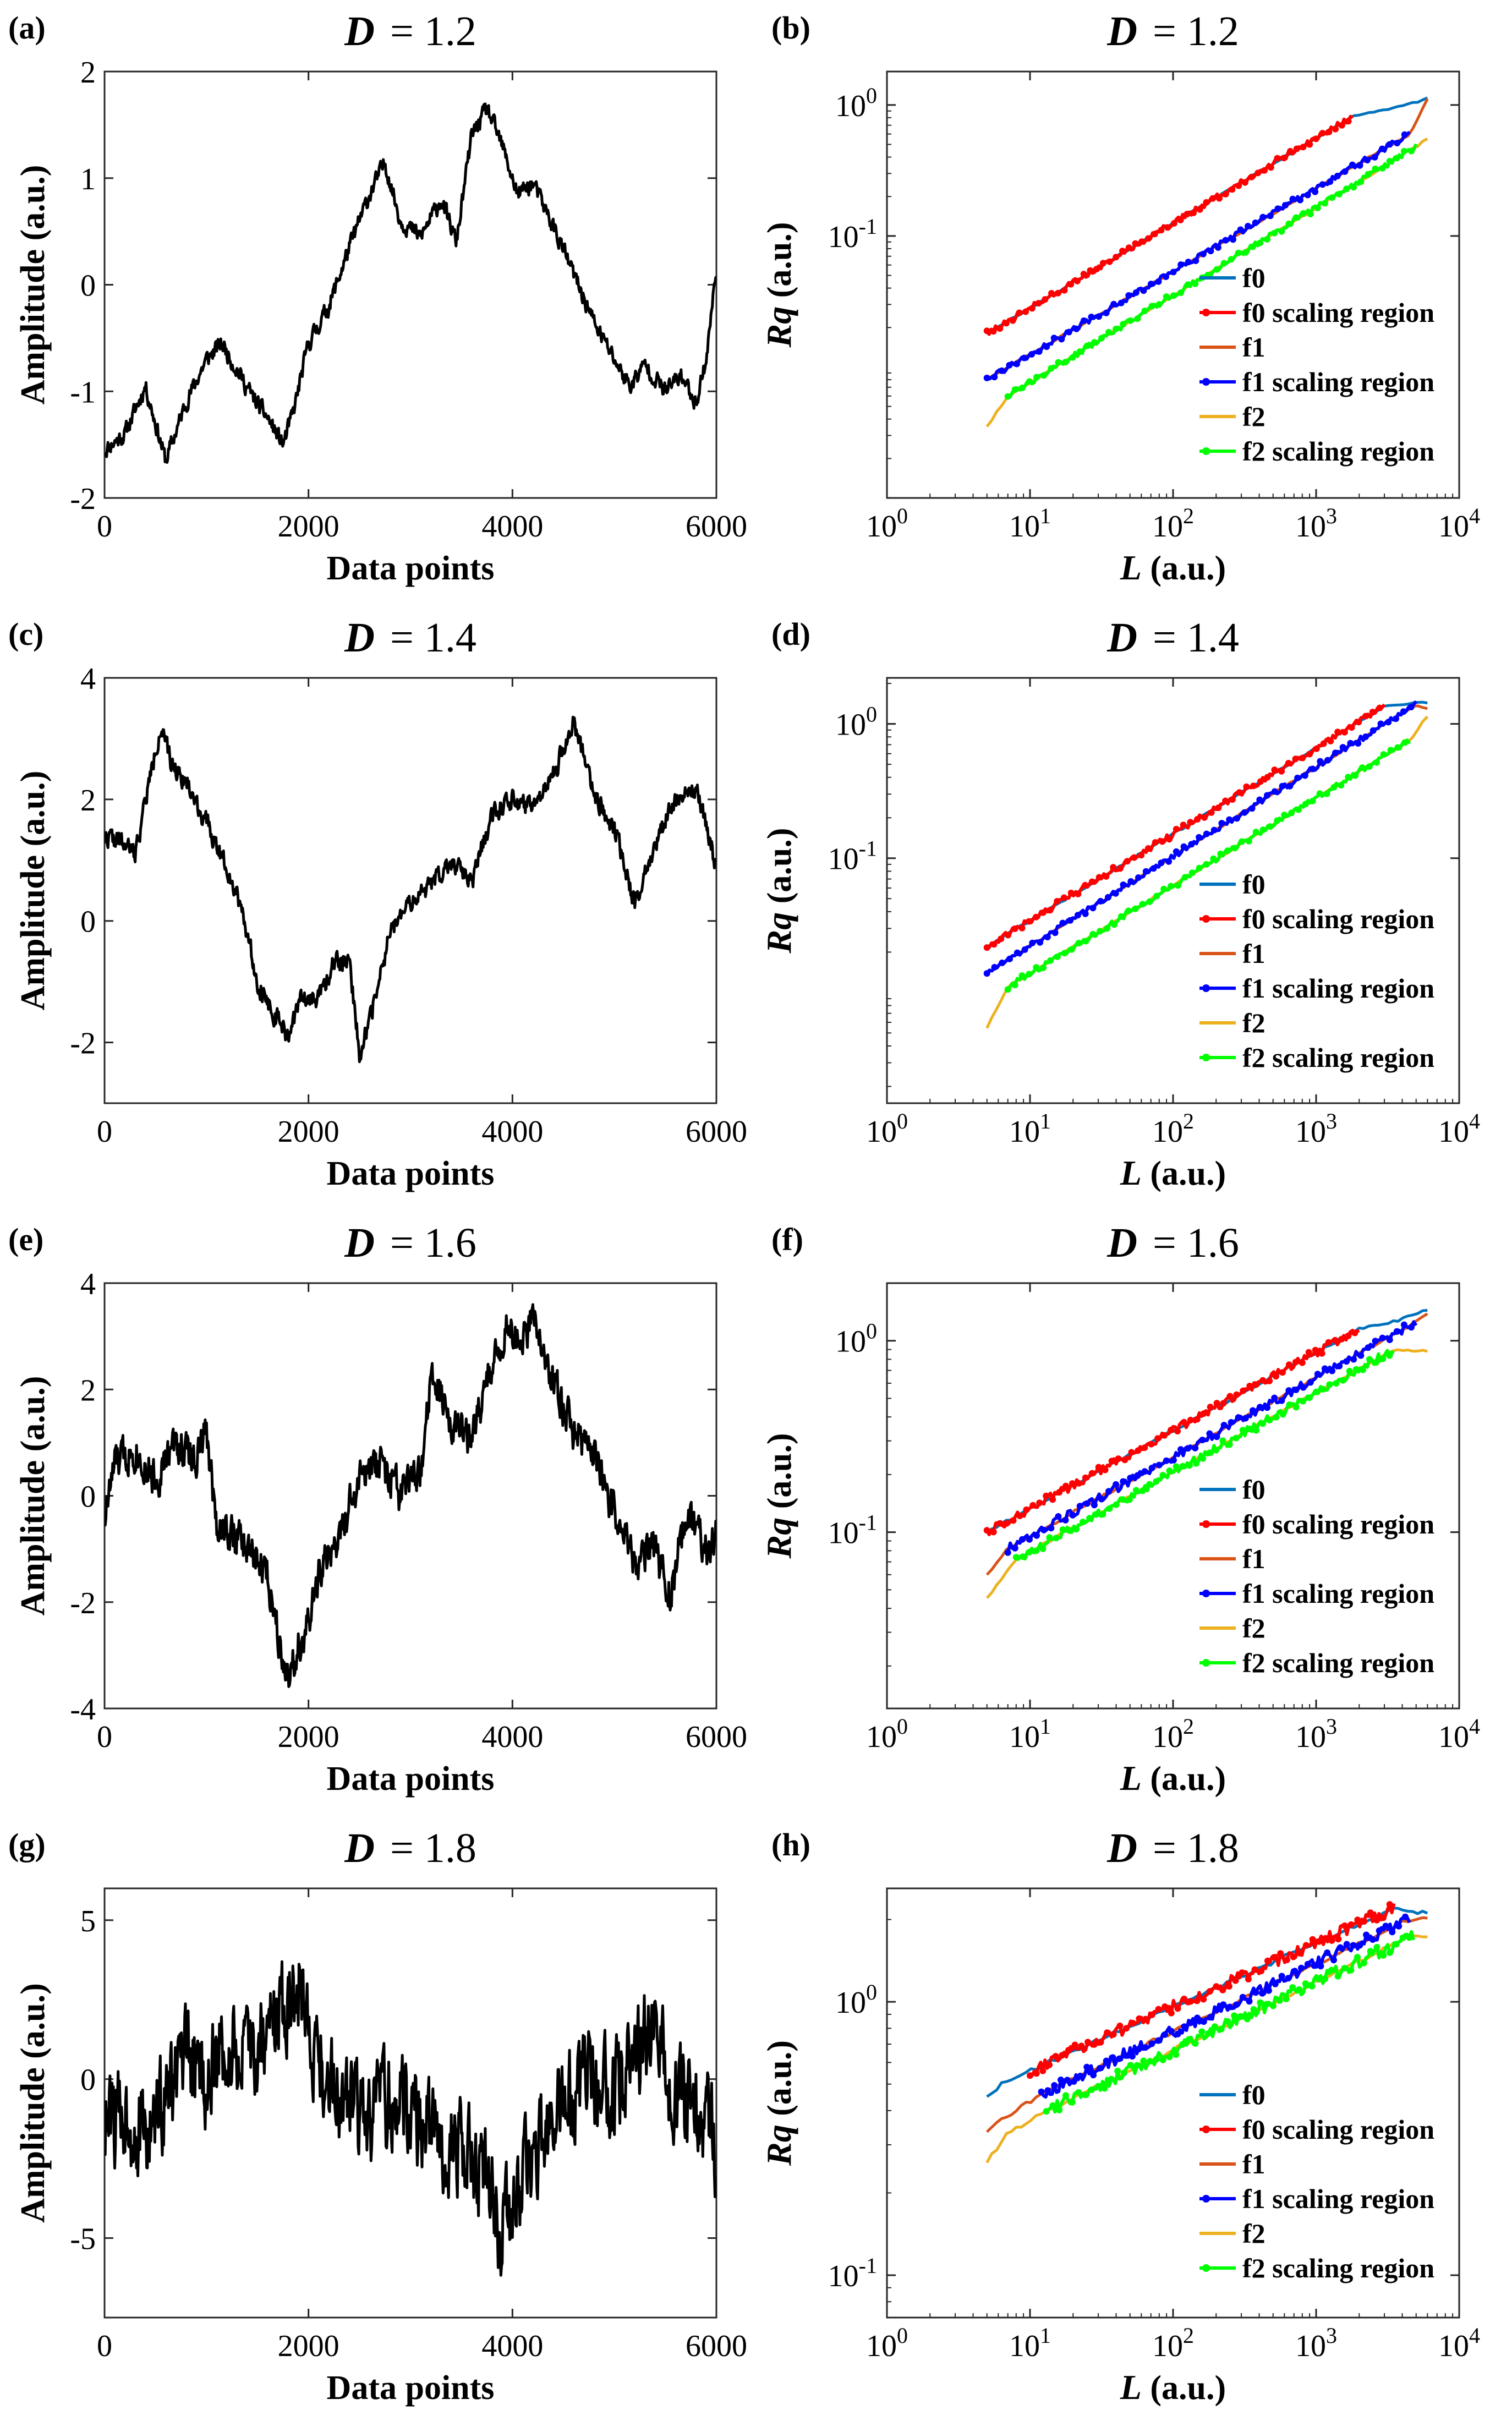 The height and width of the screenshot is (2432, 1512). I want to click on legend-label: f0, so click(1254, 277).